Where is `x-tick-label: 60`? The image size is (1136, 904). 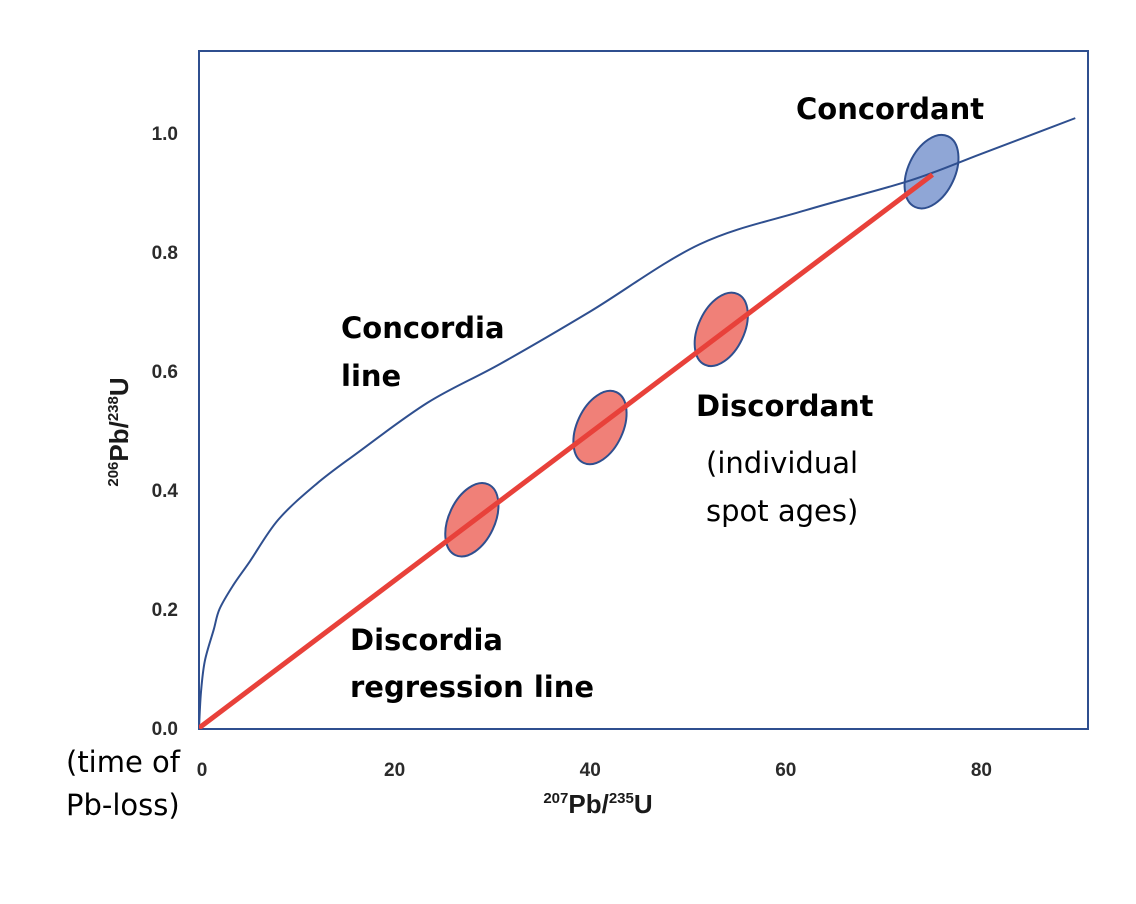
x-tick-label: 60 is located at coordinates (785, 770).